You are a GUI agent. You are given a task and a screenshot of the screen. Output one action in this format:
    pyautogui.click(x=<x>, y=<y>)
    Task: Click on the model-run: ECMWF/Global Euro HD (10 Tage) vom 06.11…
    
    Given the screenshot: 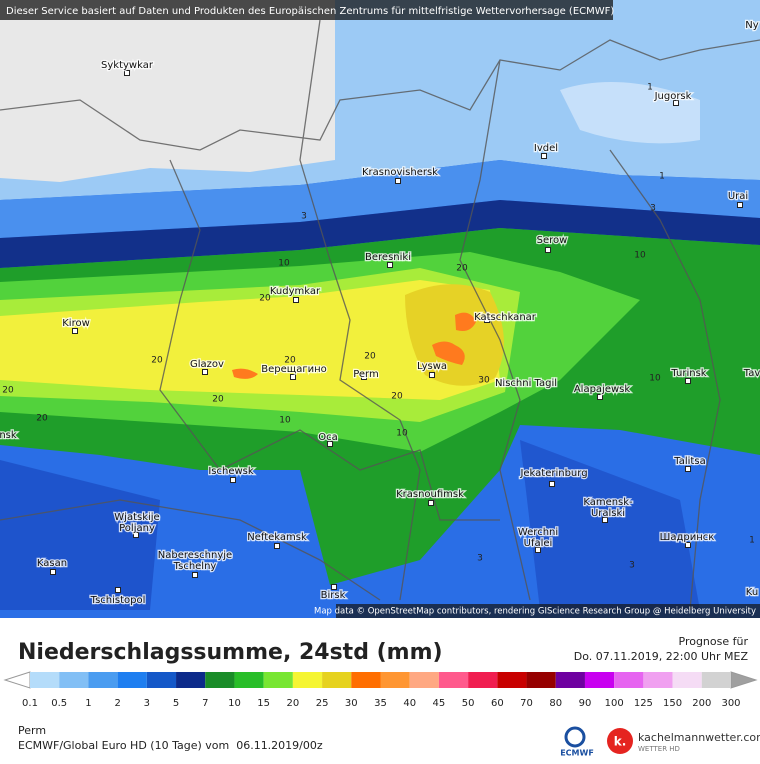 What is the action you would take?
    pyautogui.click(x=170, y=745)
    